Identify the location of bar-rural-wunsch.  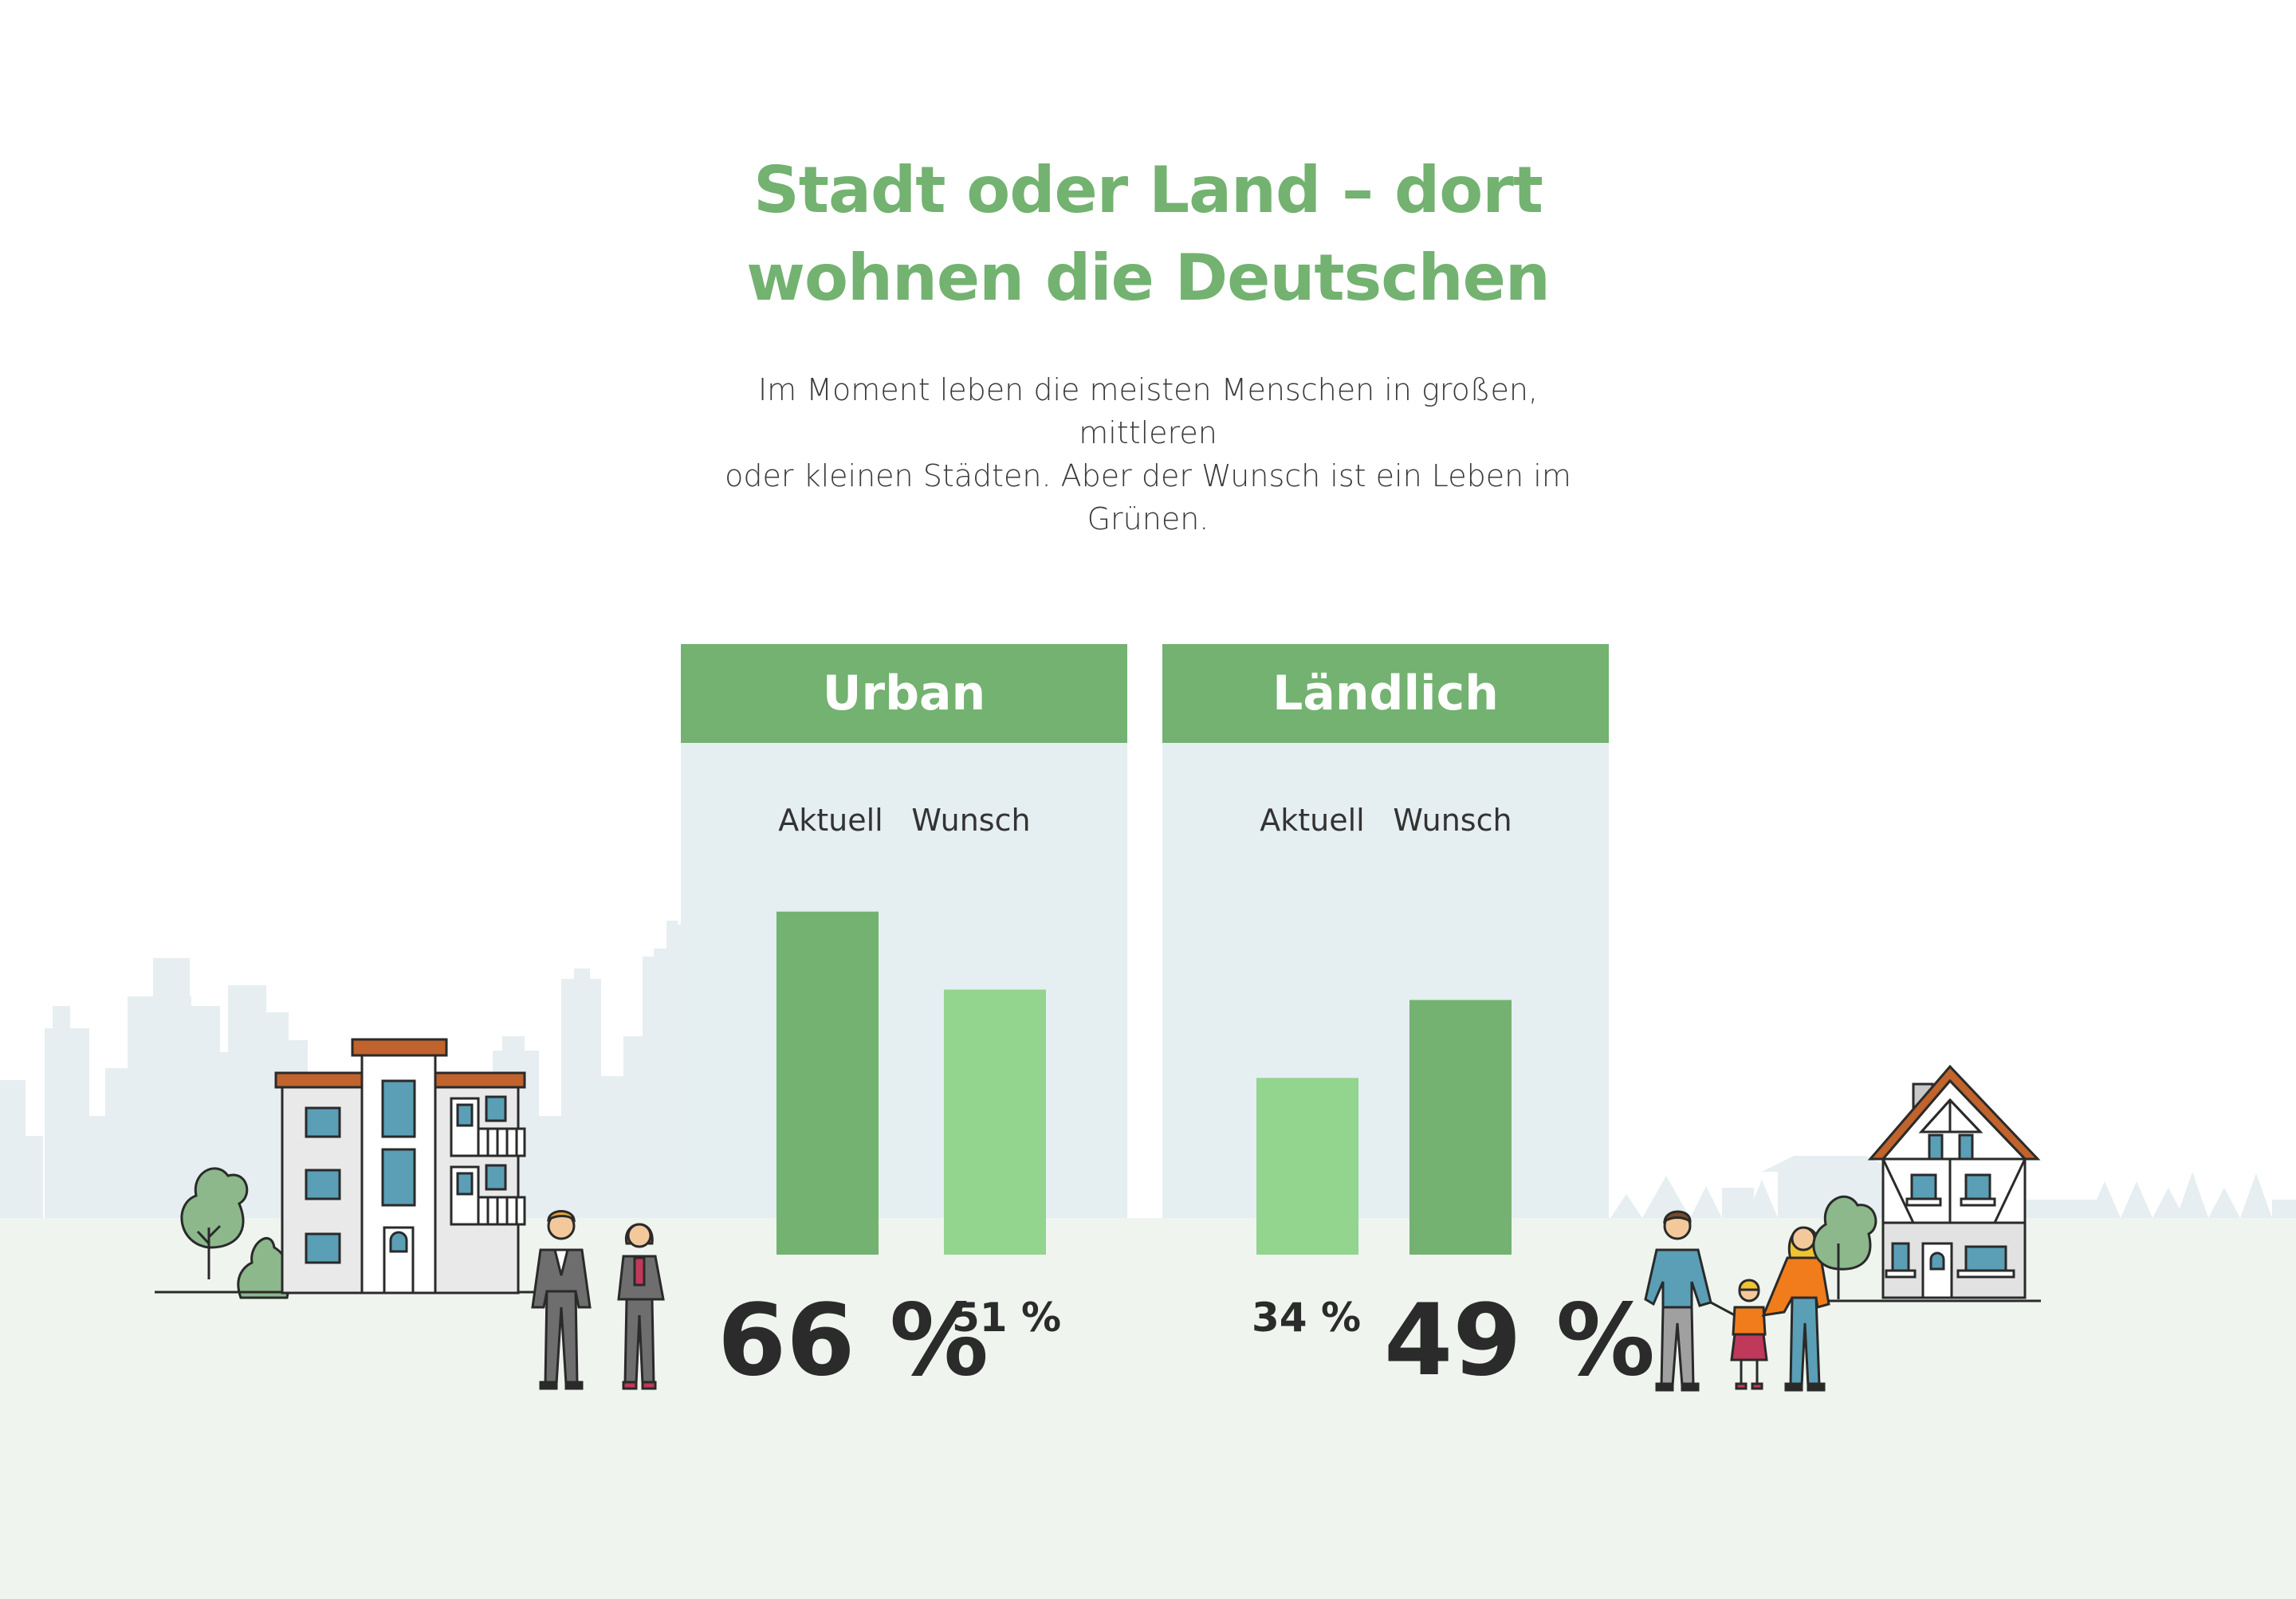
(1460, 1127).